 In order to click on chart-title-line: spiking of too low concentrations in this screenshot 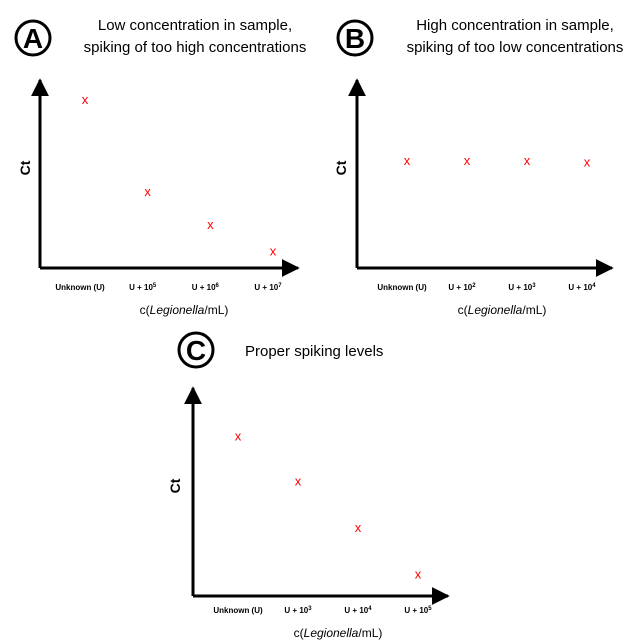, I will do `click(515, 47)`.